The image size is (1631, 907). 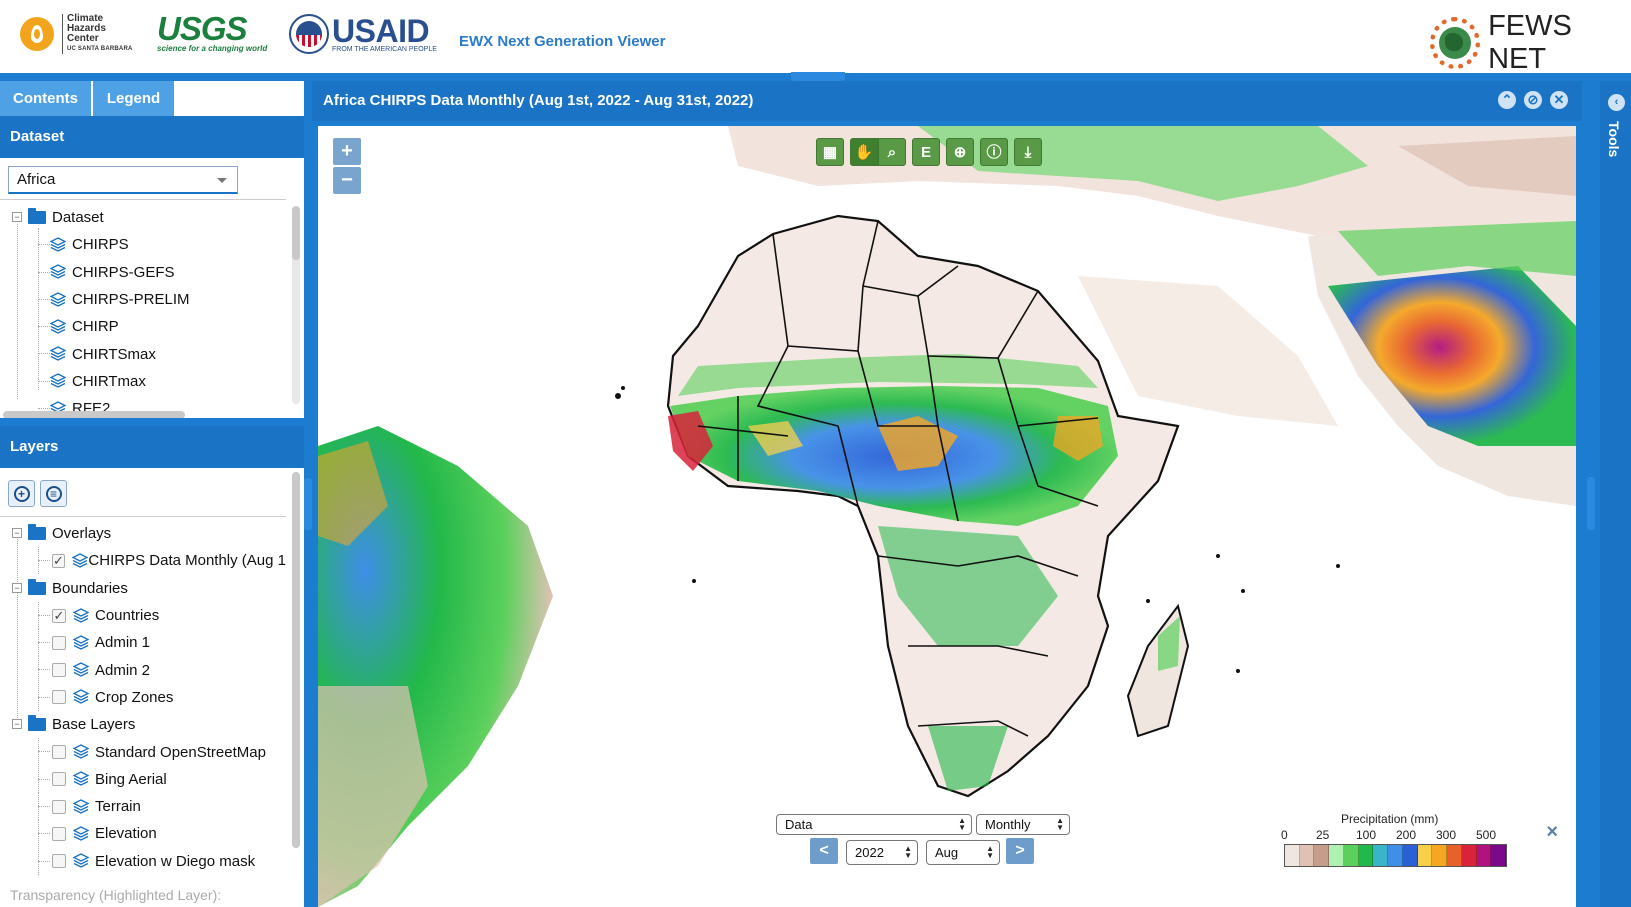 I want to click on layer-item: Terrain, so click(x=143, y=806).